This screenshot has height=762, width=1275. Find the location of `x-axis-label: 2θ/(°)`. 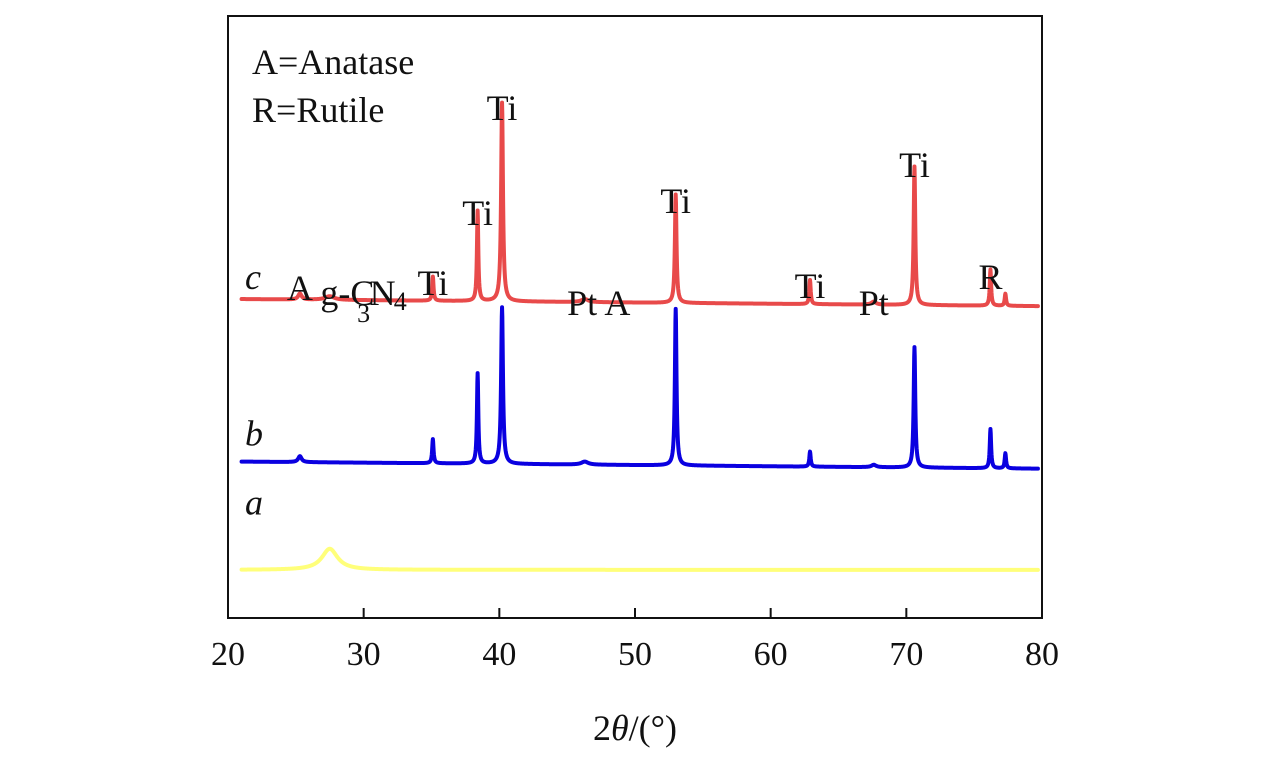

x-axis-label: 2θ/(°) is located at coordinates (635, 728).